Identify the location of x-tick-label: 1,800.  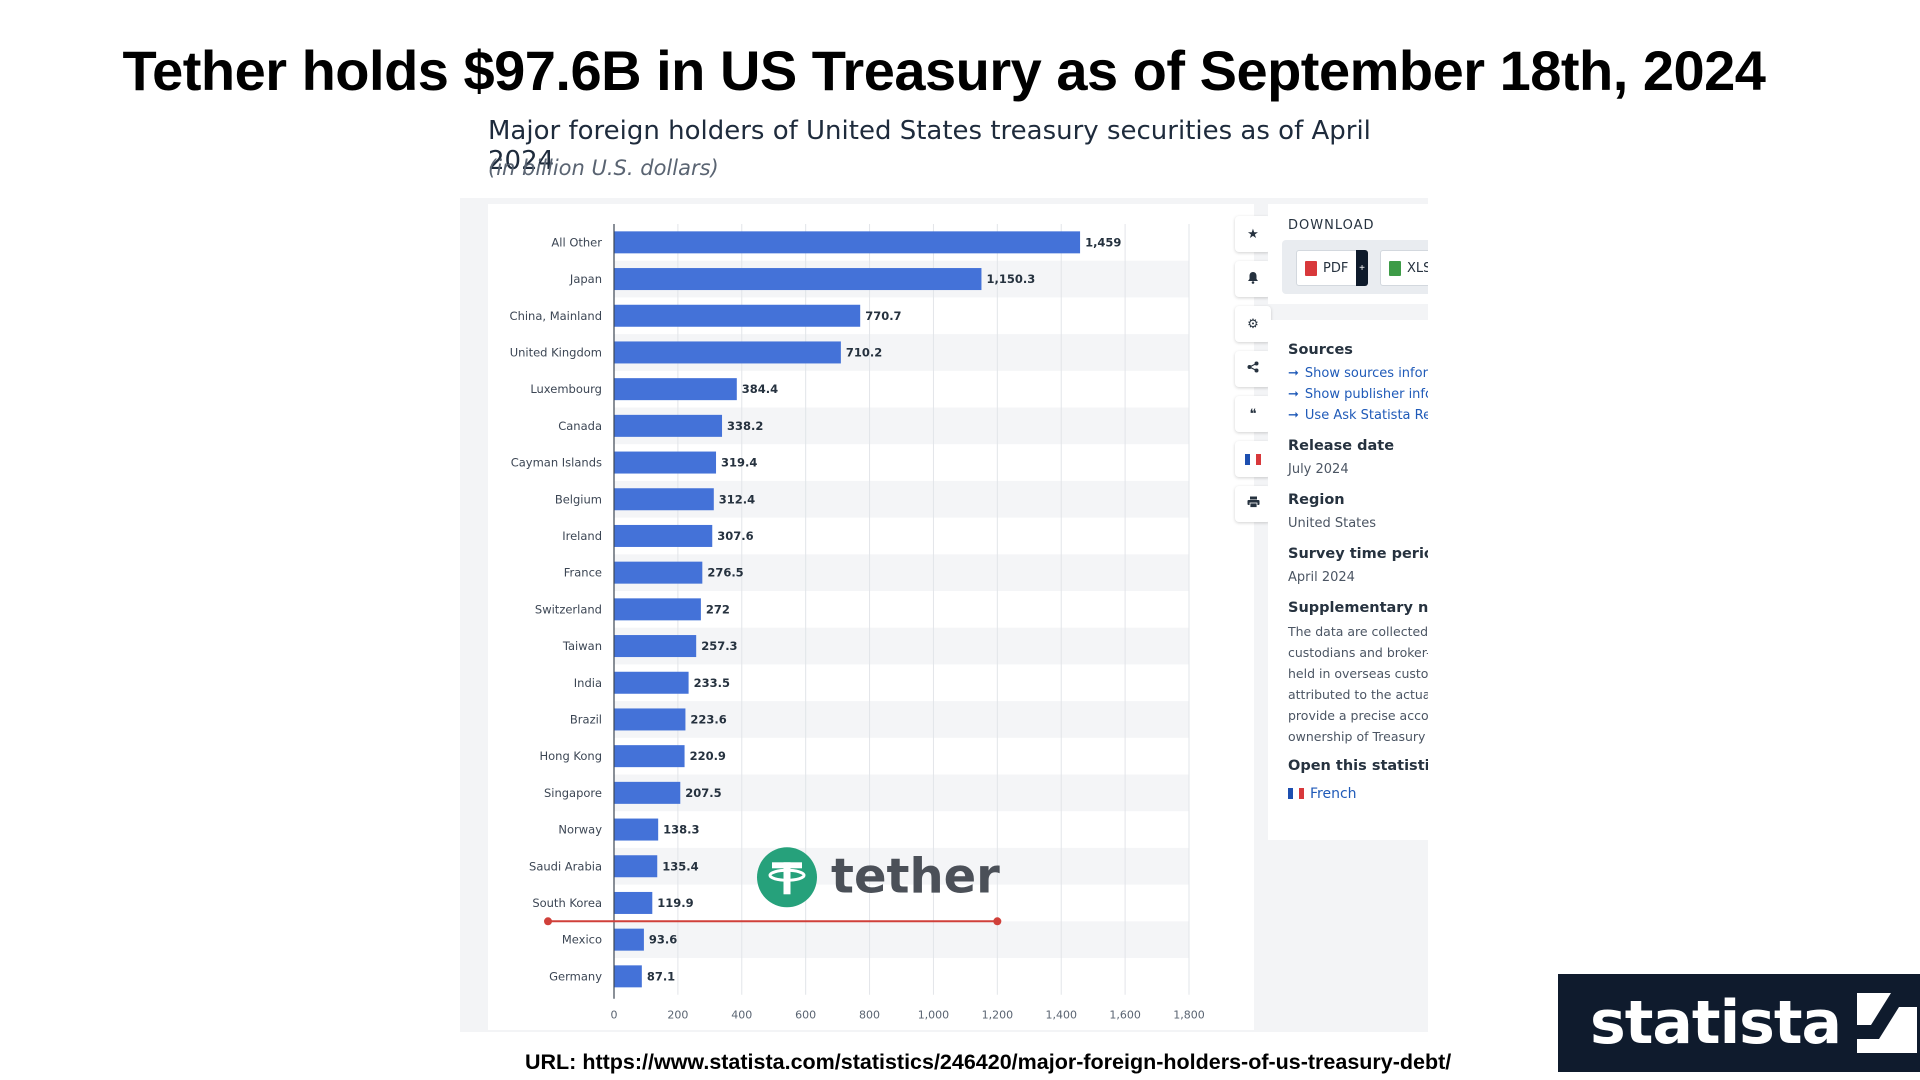
(1189, 1015).